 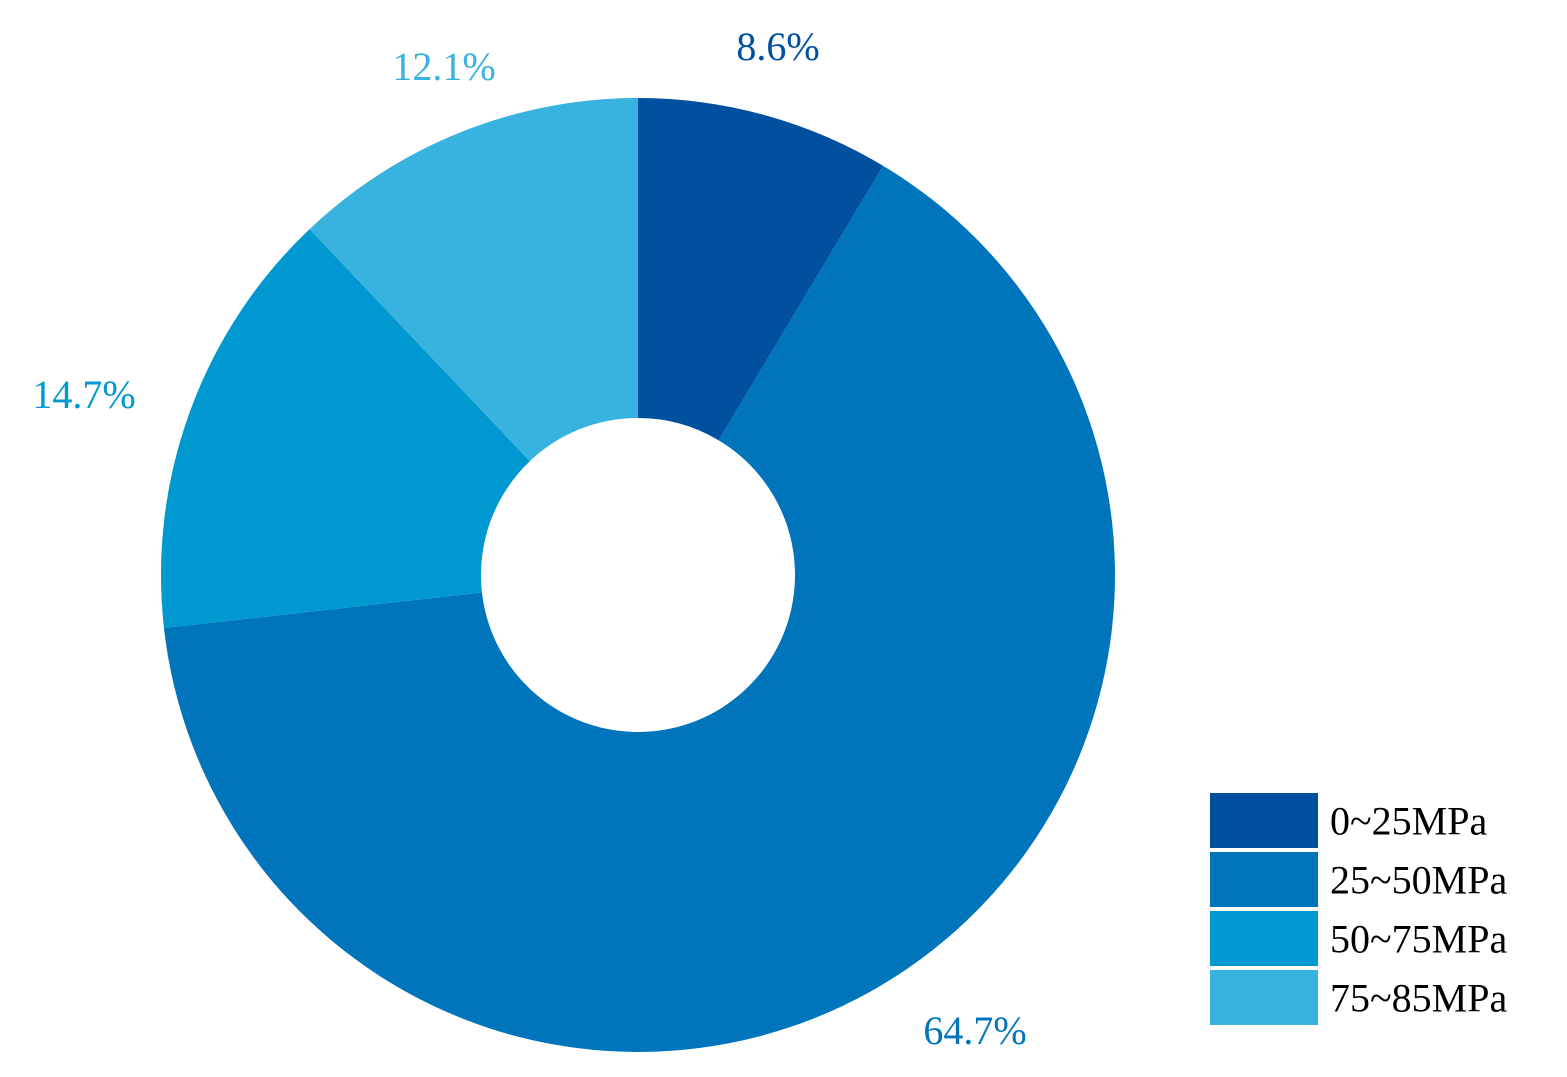 I want to click on legend-label-25~50MPa: 25~50MPa, so click(x=1418, y=880).